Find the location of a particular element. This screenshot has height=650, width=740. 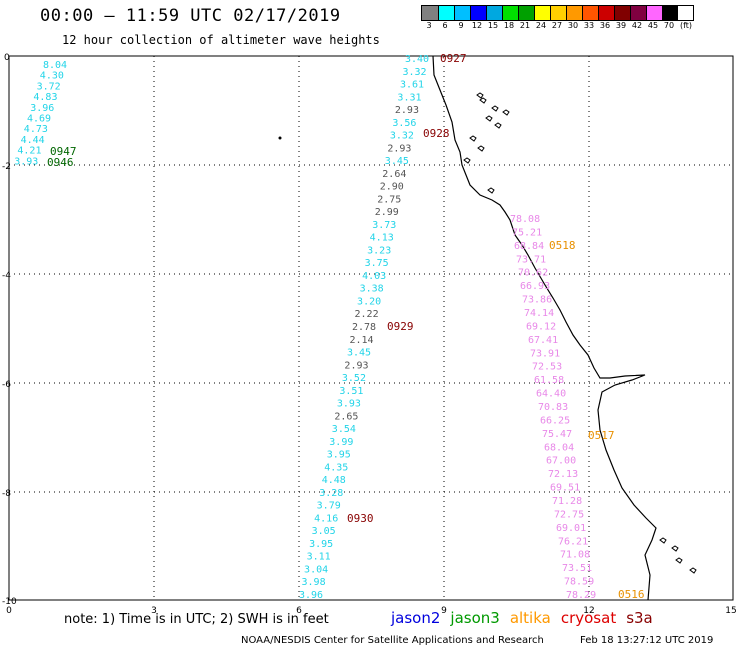

wave-height-label: 72.53 is located at coordinates (547, 367).